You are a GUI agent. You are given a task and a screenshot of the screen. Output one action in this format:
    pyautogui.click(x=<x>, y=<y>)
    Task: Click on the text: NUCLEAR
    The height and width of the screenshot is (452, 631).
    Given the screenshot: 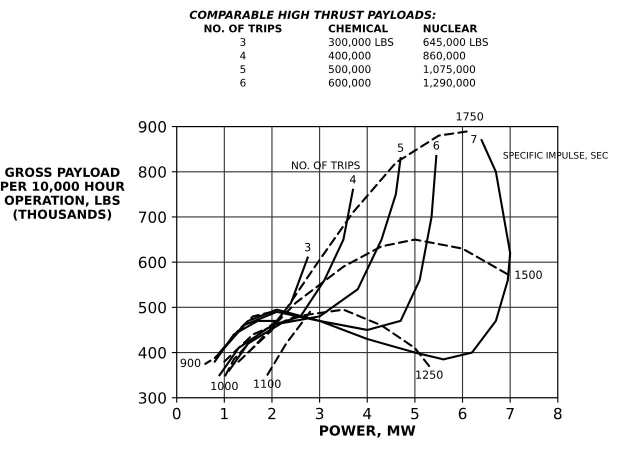 What is the action you would take?
    pyautogui.click(x=451, y=28)
    